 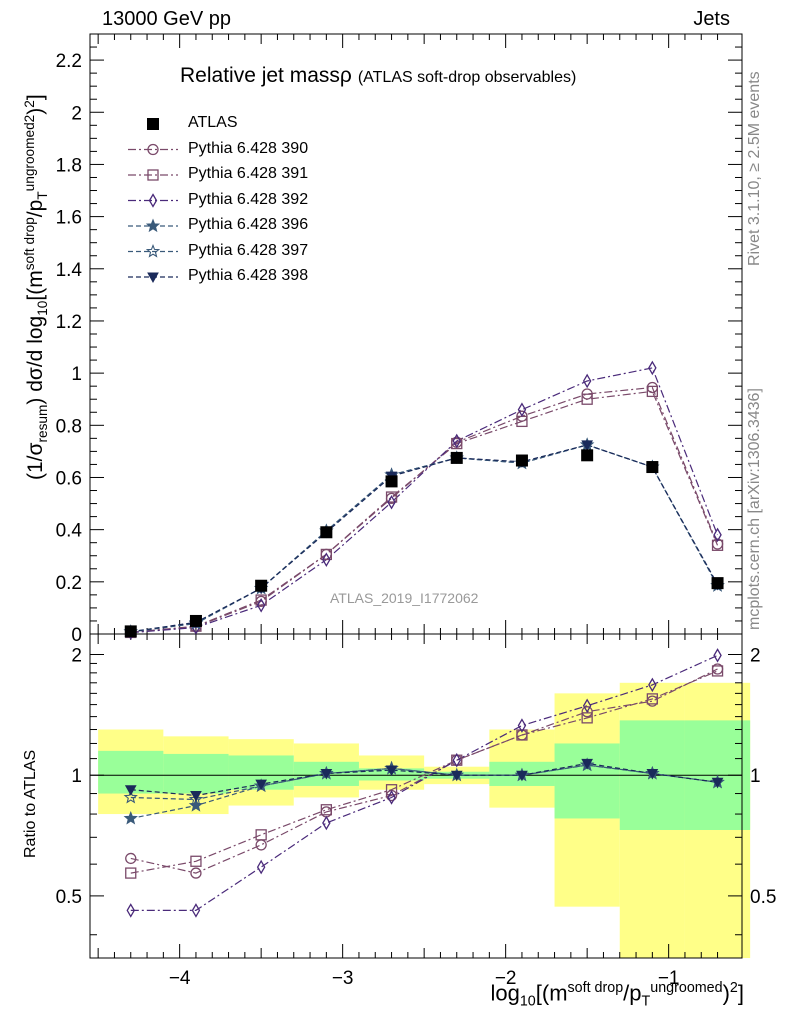 What do you see at coordinates (754, 168) in the screenshot?
I see `rivet-label: Rivet 3.1.10, ≥ 2.5M events` at bounding box center [754, 168].